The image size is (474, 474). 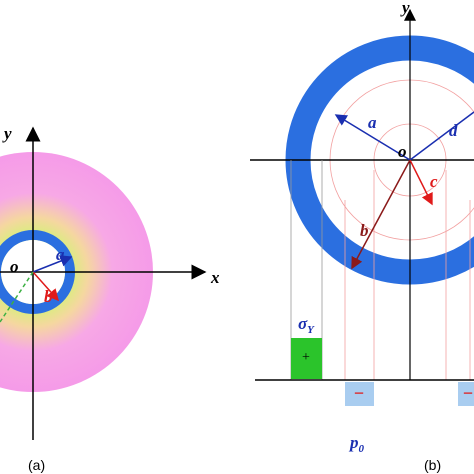 What do you see at coordinates (407, 275) in the screenshot?
I see `projection-lines-red` at bounding box center [407, 275].